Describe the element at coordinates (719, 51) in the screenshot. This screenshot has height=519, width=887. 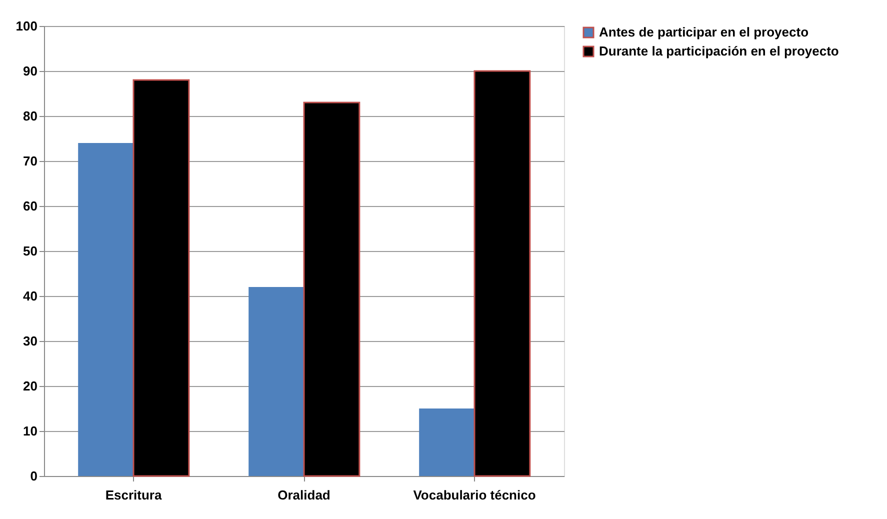
I see `legend-label: Durante la participación en el proyecto` at that location.